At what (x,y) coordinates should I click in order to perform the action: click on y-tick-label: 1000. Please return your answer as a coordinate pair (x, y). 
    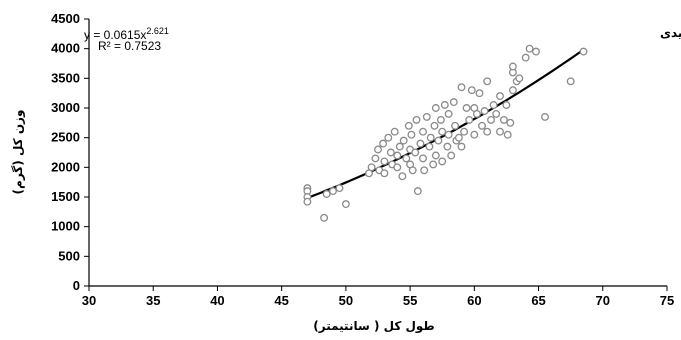
    Looking at the image, I should click on (65, 226).